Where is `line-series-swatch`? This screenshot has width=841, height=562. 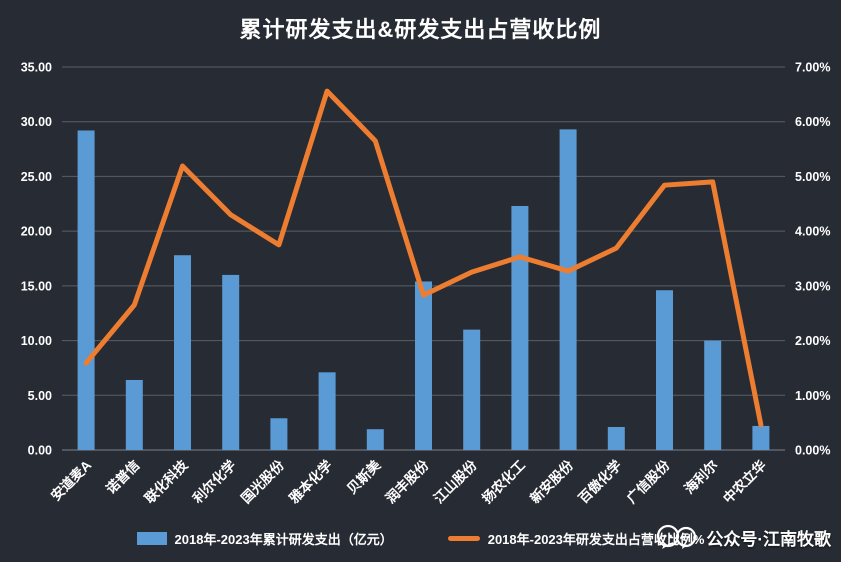 line-series-swatch is located at coordinates (463, 538).